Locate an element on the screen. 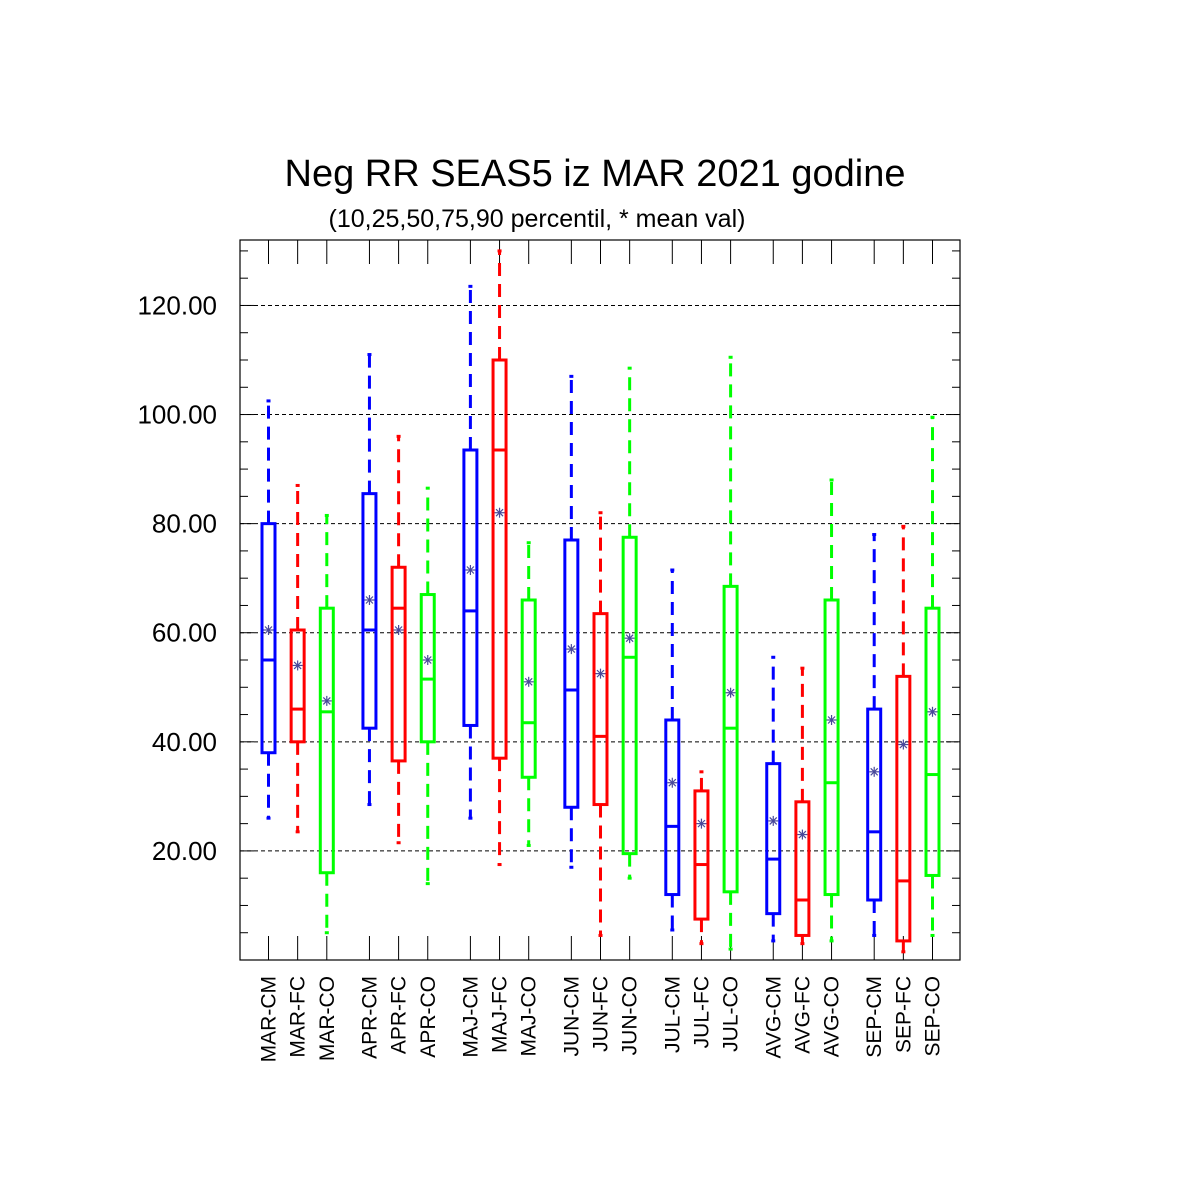  box-maj-fc is located at coordinates (499, 558).